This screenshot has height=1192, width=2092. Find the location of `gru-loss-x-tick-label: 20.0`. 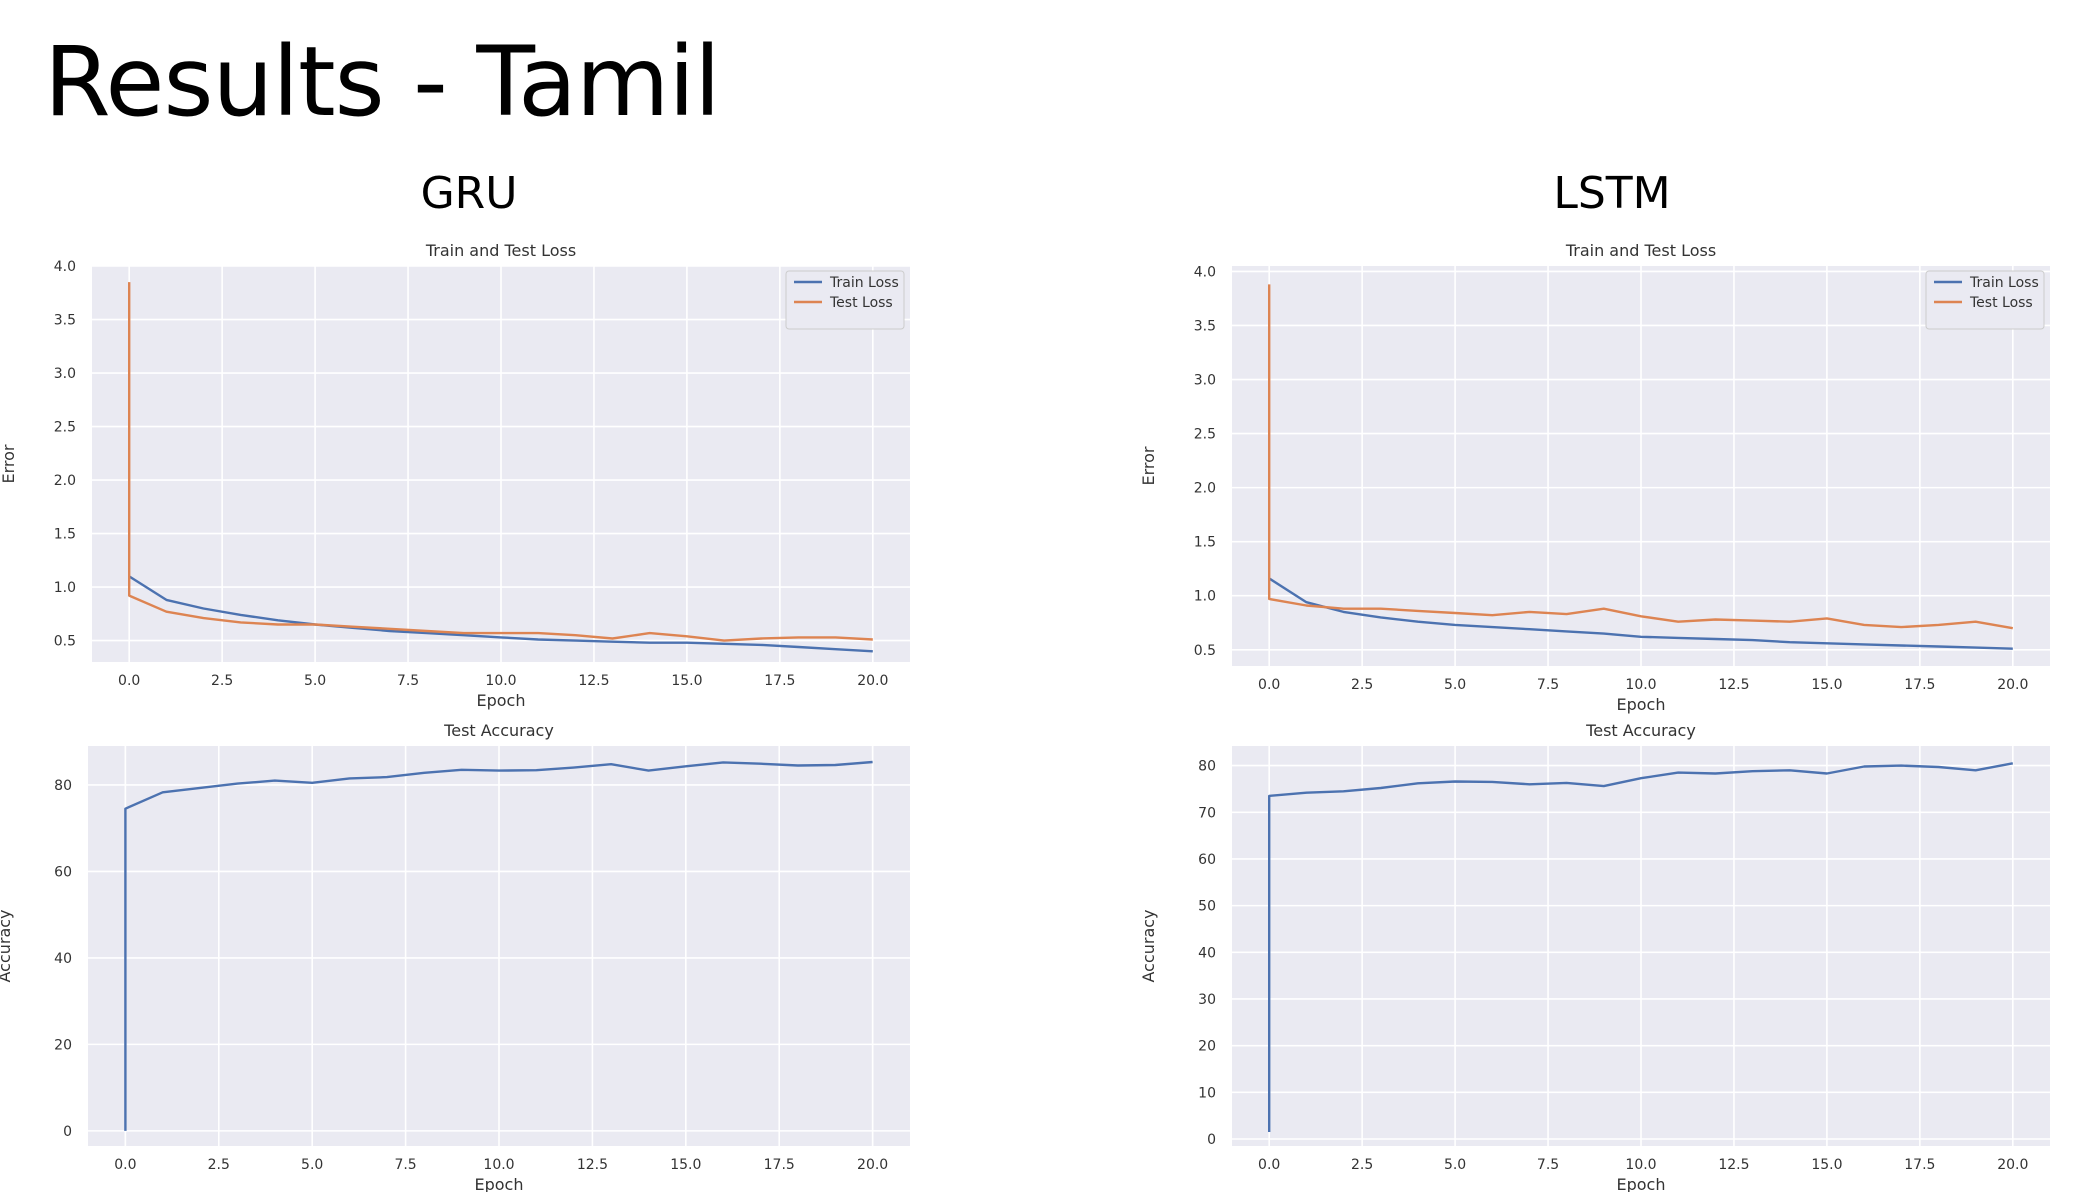

gru-loss-x-tick-label: 20.0 is located at coordinates (872, 681).